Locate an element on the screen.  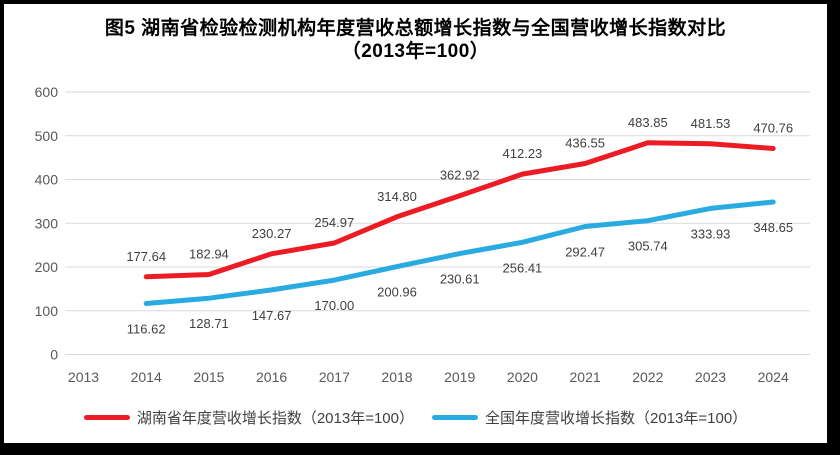
legend-label-hunan: 湖南省年度营收增长指数（2013年=100） is located at coordinates (275, 418).